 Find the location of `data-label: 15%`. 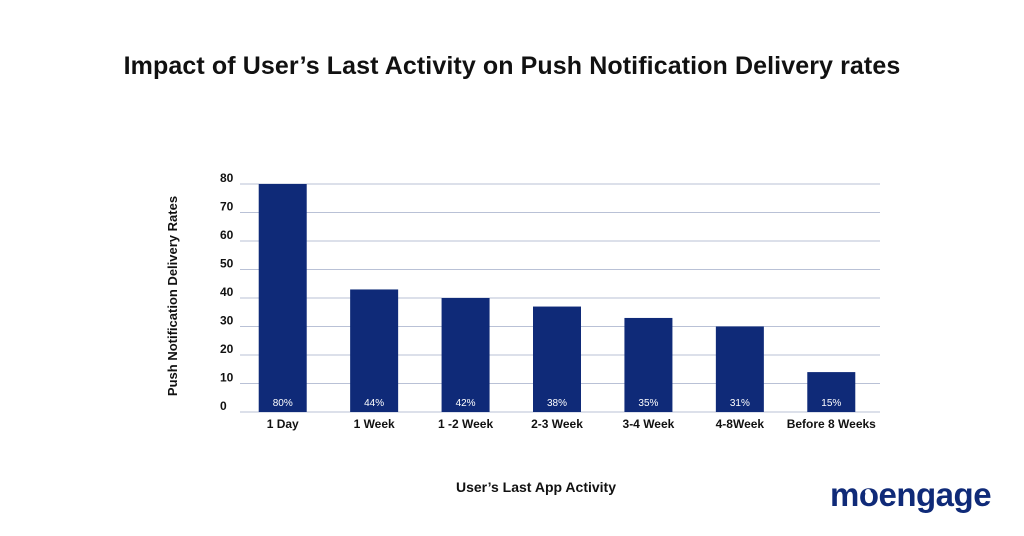

data-label: 15% is located at coordinates (831, 403).